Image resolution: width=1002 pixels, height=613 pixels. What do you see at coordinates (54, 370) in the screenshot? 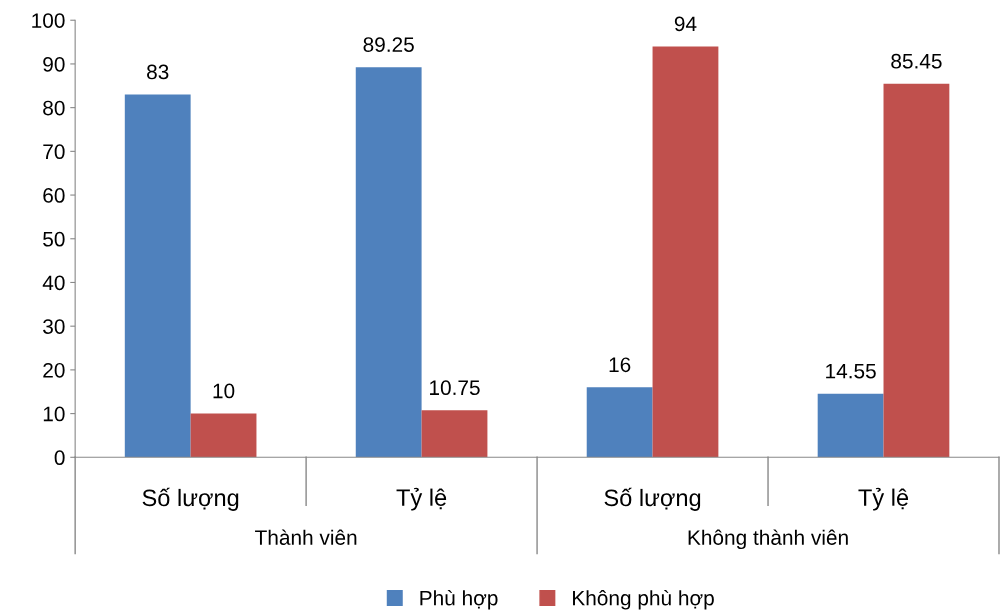
I see `y-tick-label: 20` at bounding box center [54, 370].